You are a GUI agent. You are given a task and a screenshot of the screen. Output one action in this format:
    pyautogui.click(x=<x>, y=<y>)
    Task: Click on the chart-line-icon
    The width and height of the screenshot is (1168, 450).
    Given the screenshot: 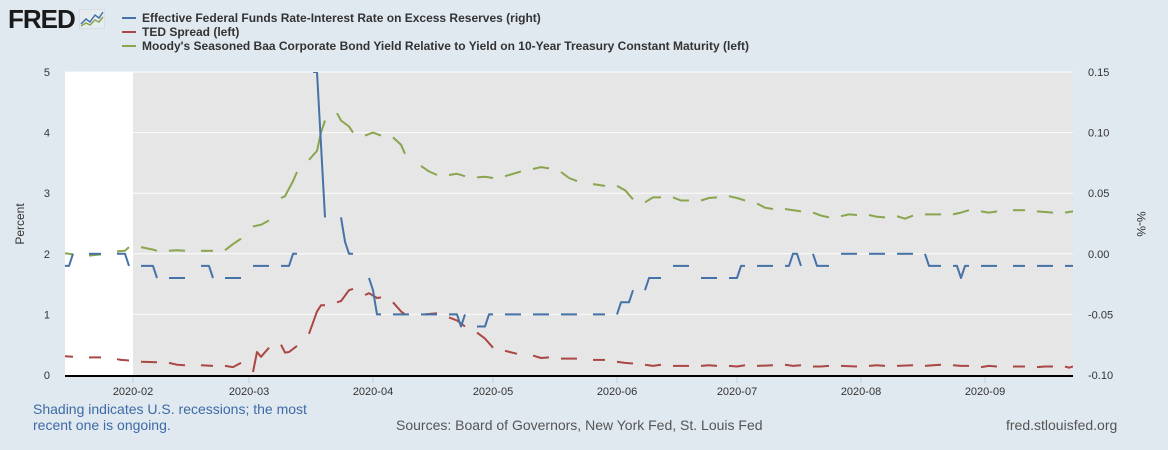 What is the action you would take?
    pyautogui.click(x=91, y=19)
    